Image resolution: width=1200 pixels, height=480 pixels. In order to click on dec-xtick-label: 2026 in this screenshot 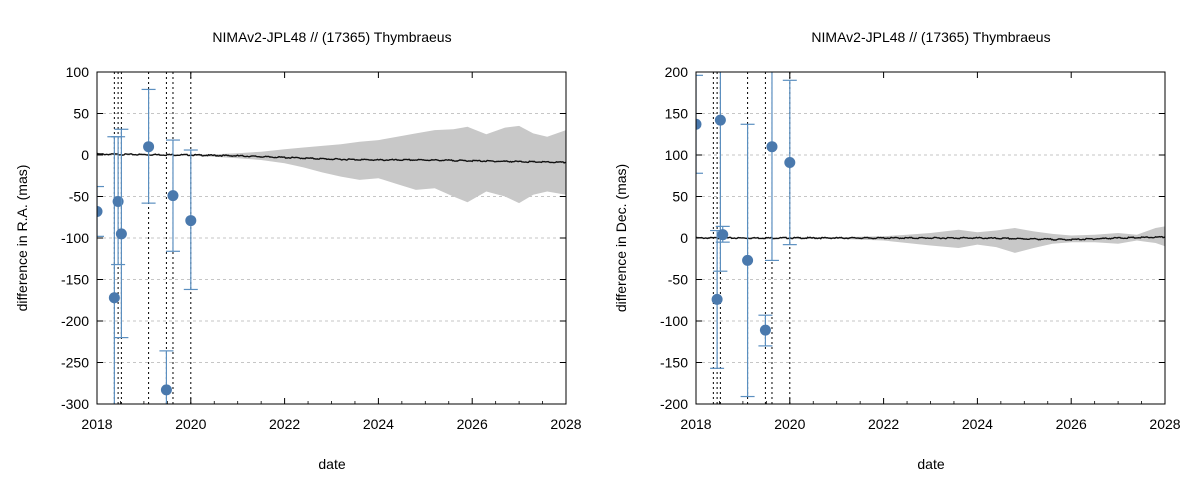, I will do `click(1071, 424)`.